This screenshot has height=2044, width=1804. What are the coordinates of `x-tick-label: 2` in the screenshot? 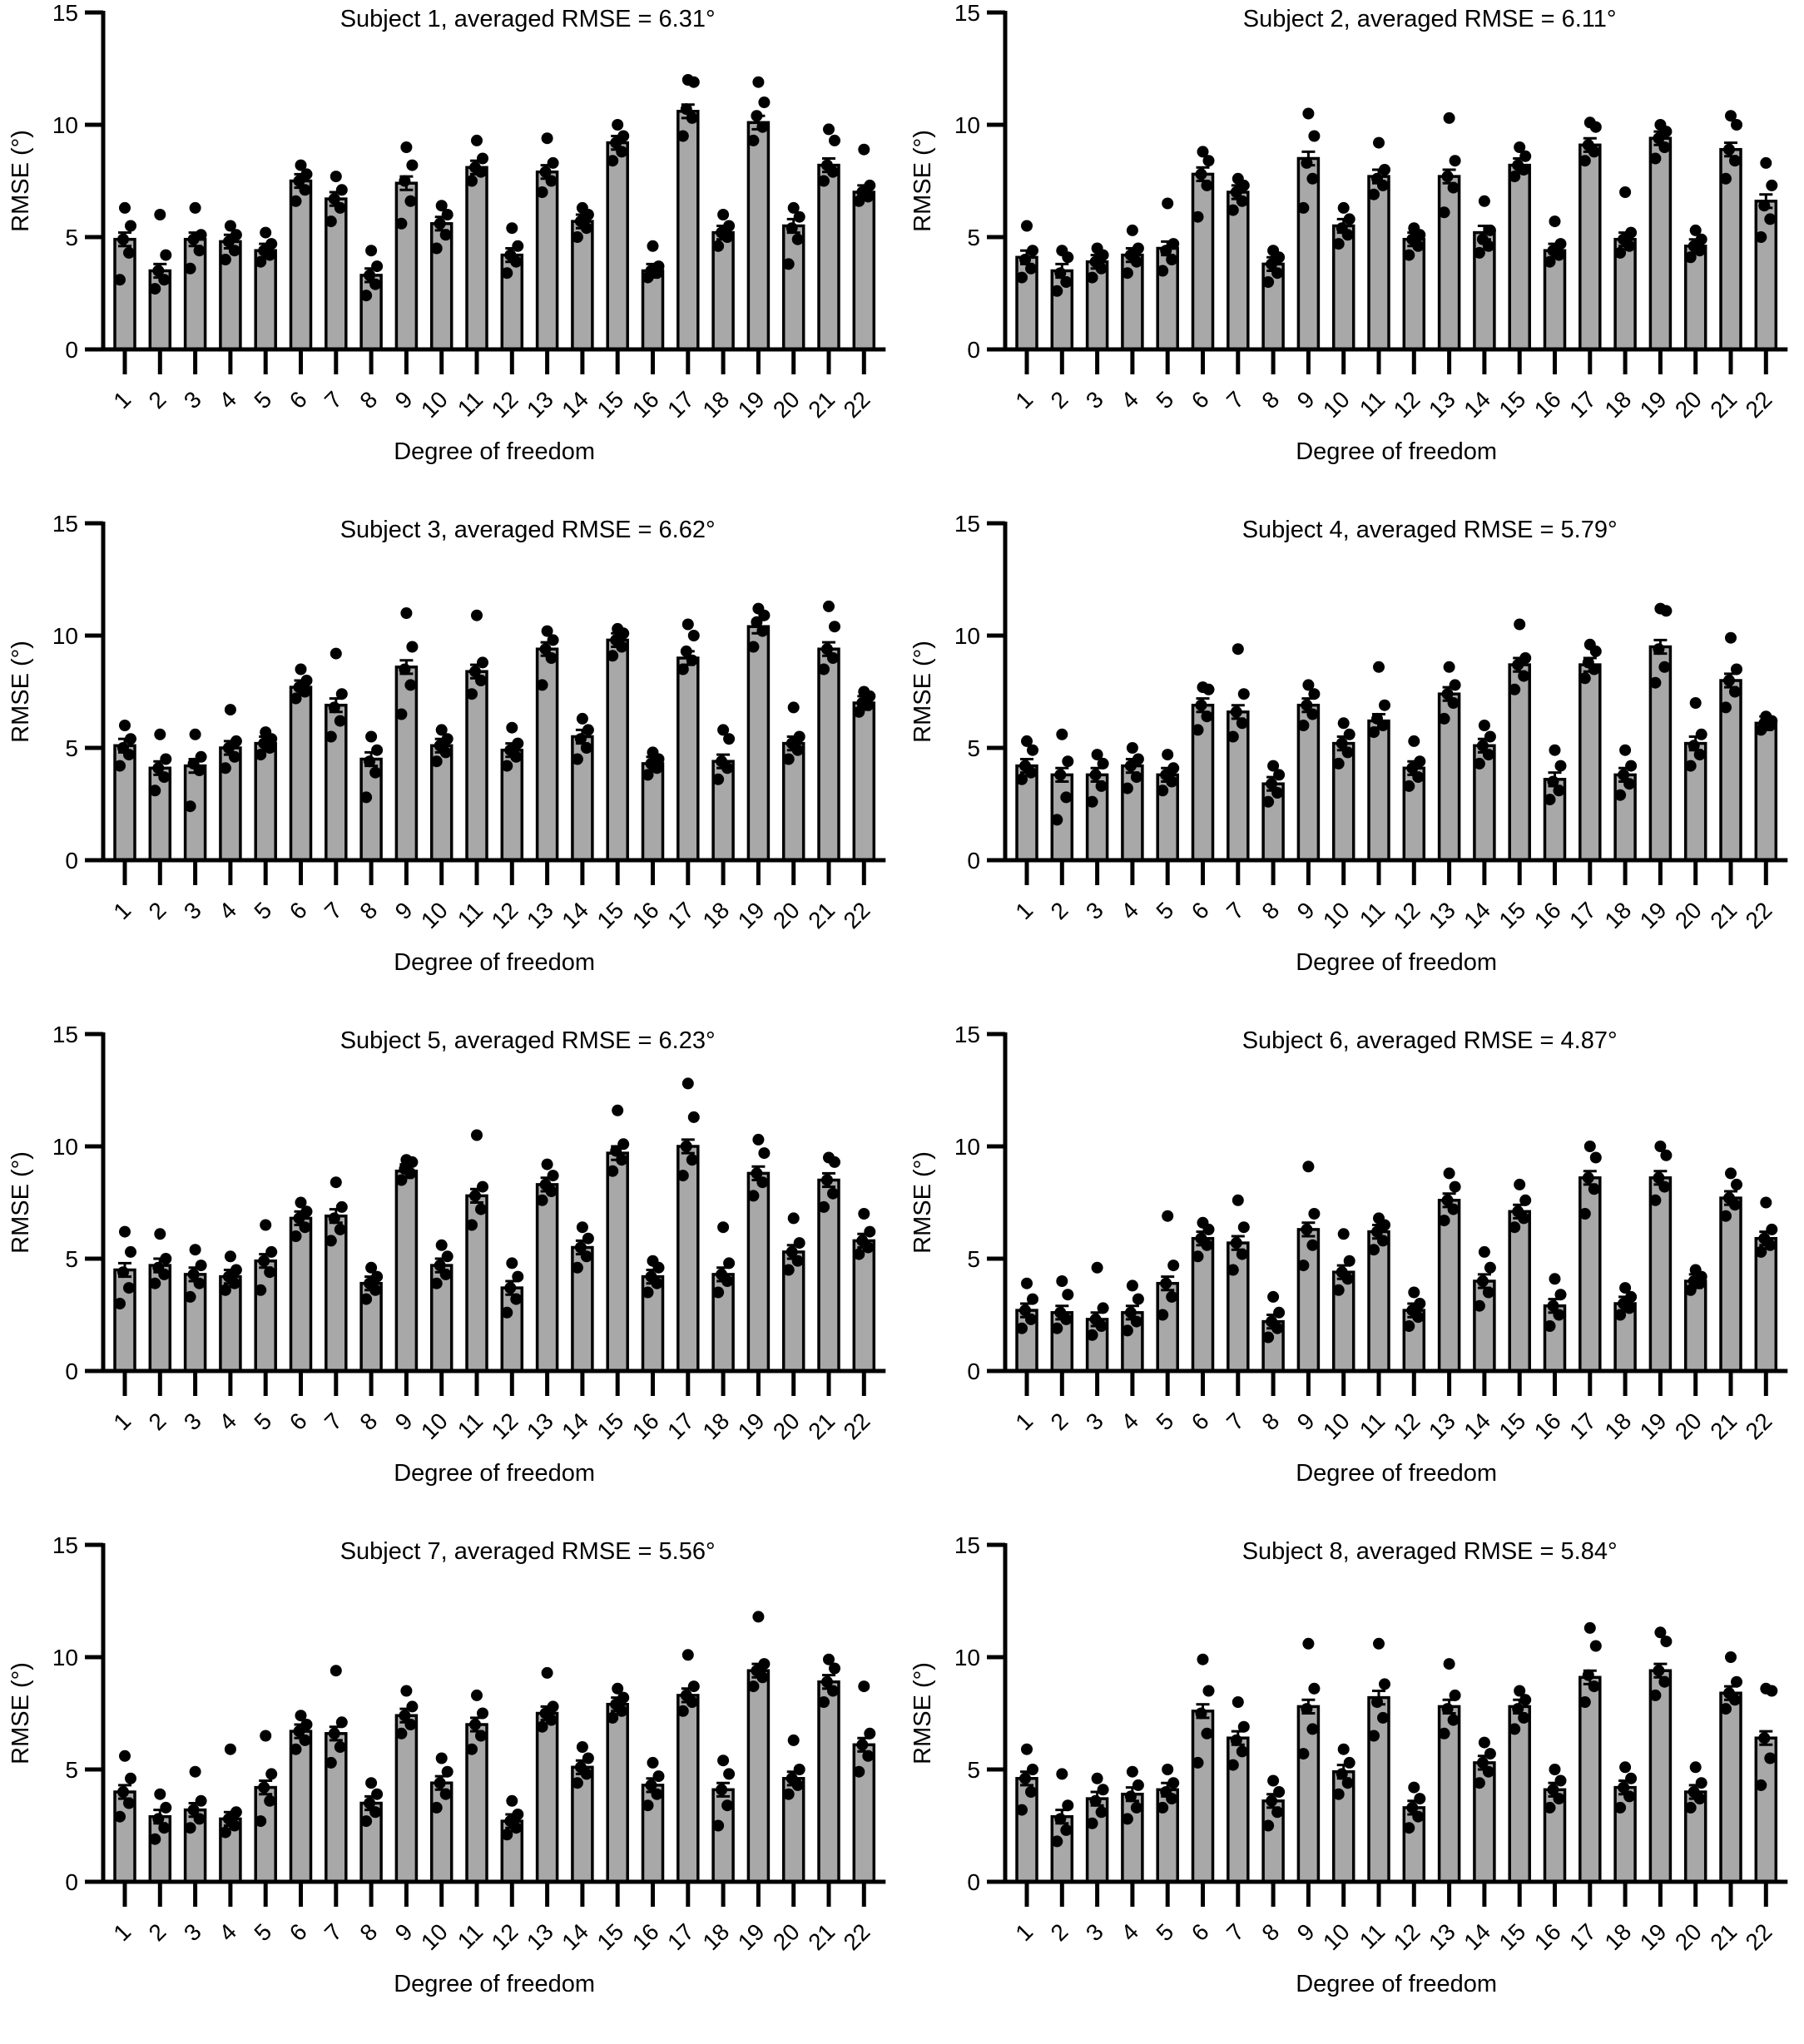 It's located at (157, 1932).